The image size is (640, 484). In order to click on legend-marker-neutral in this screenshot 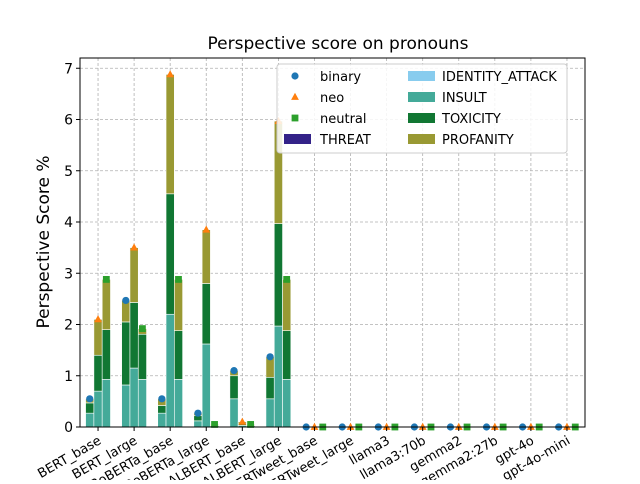, I will do `click(295, 118)`.